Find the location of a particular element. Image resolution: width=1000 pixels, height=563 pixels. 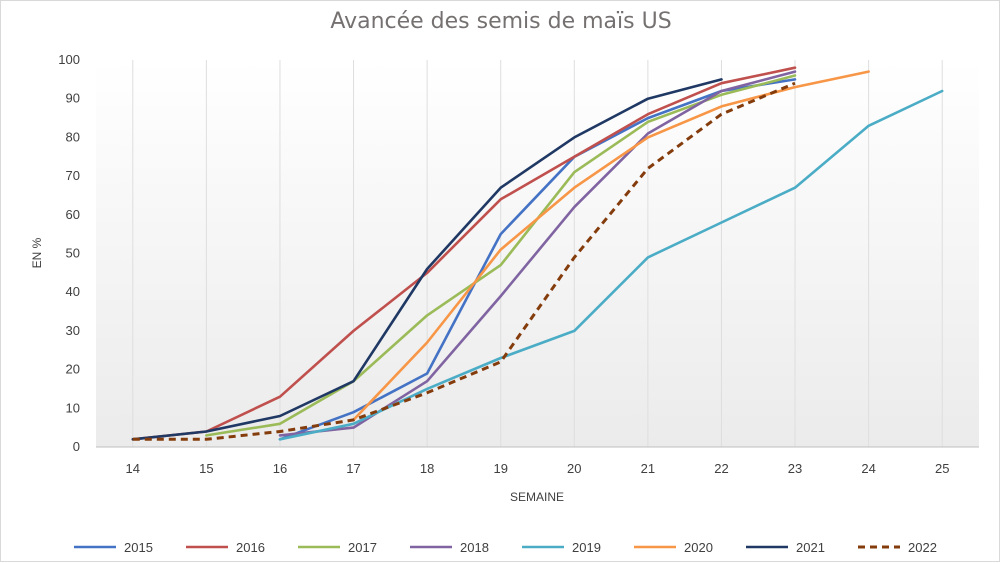

y-tick-100: 100 is located at coordinates (69, 59).